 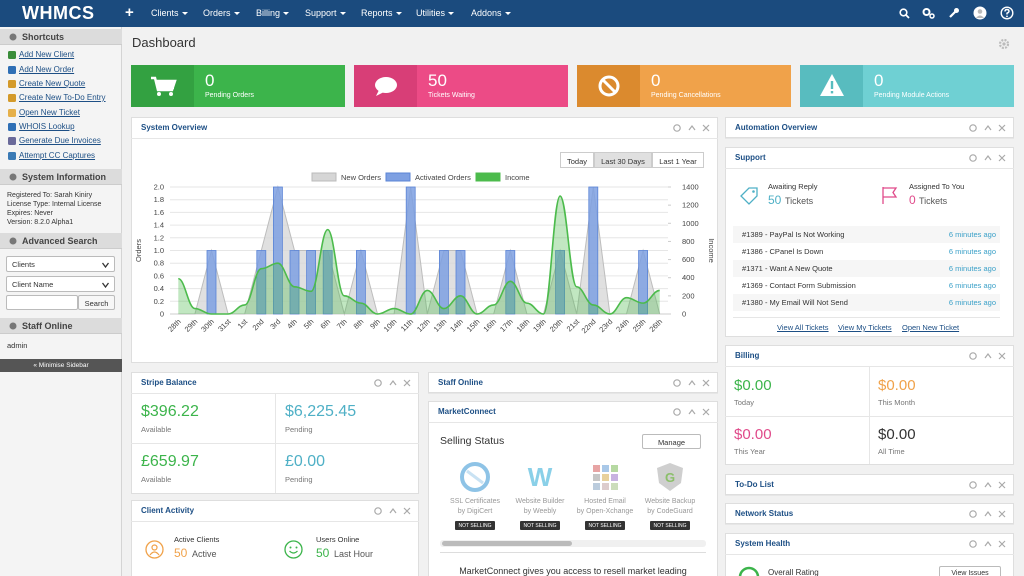 What do you see at coordinates (52, 83) in the screenshot?
I see `shortcut-link: Create New Quote` at bounding box center [52, 83].